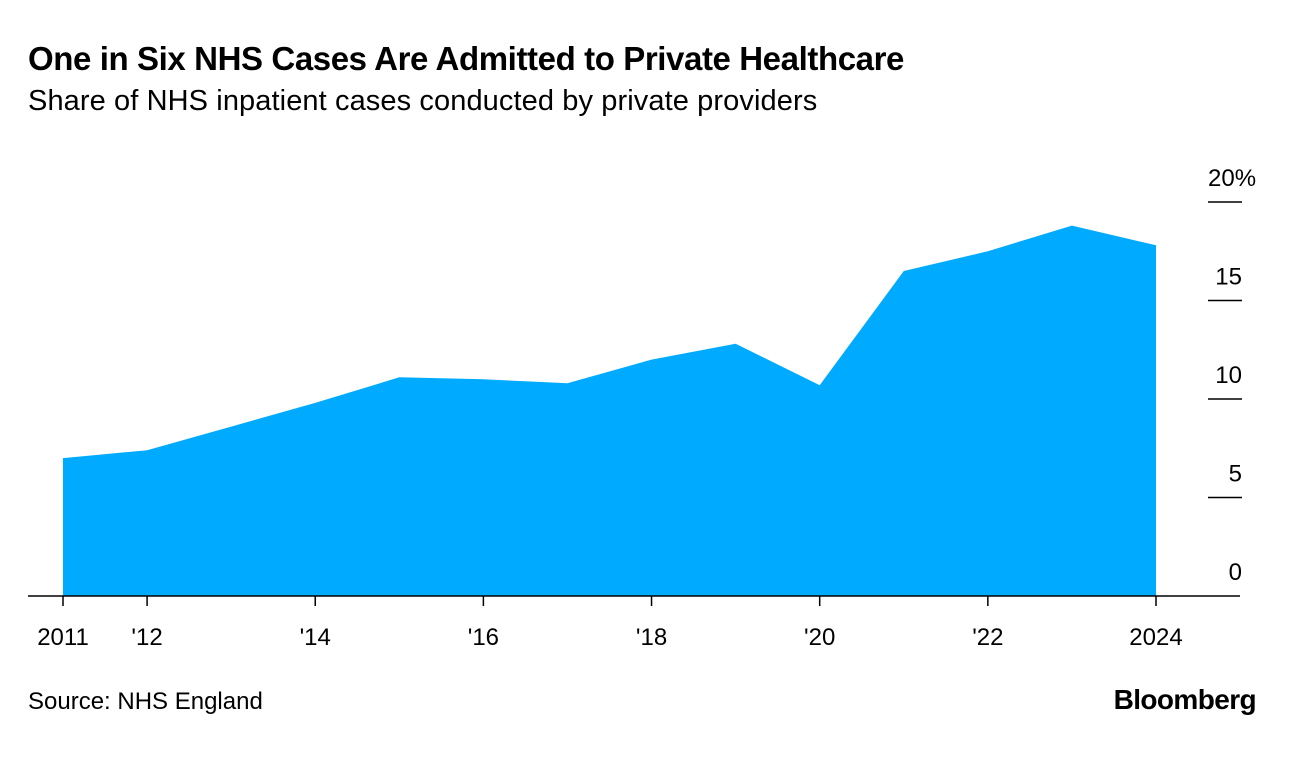 This screenshot has height=762, width=1296. What do you see at coordinates (1228, 375) in the screenshot?
I see `y-tick-label-10: 10` at bounding box center [1228, 375].